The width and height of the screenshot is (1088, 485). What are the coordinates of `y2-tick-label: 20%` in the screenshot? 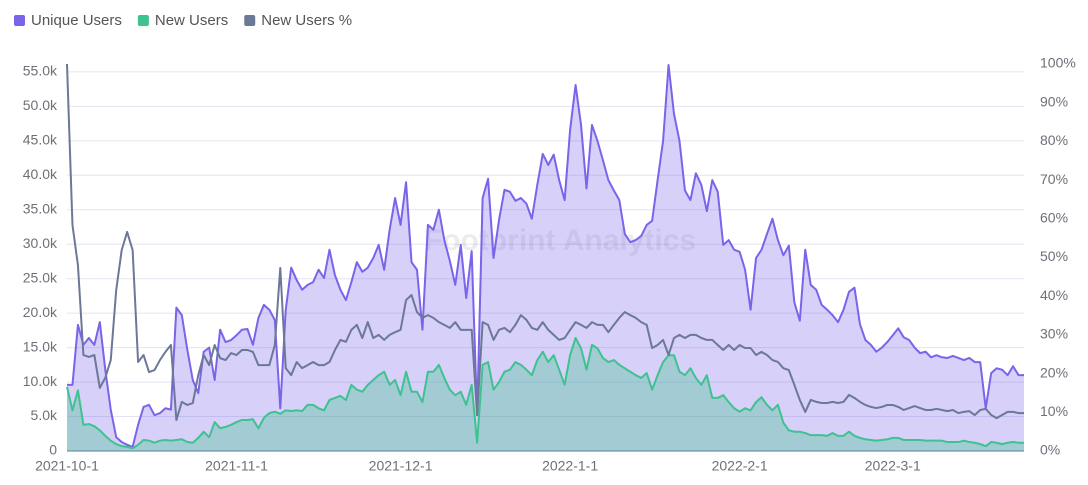 It's located at (1054, 372).